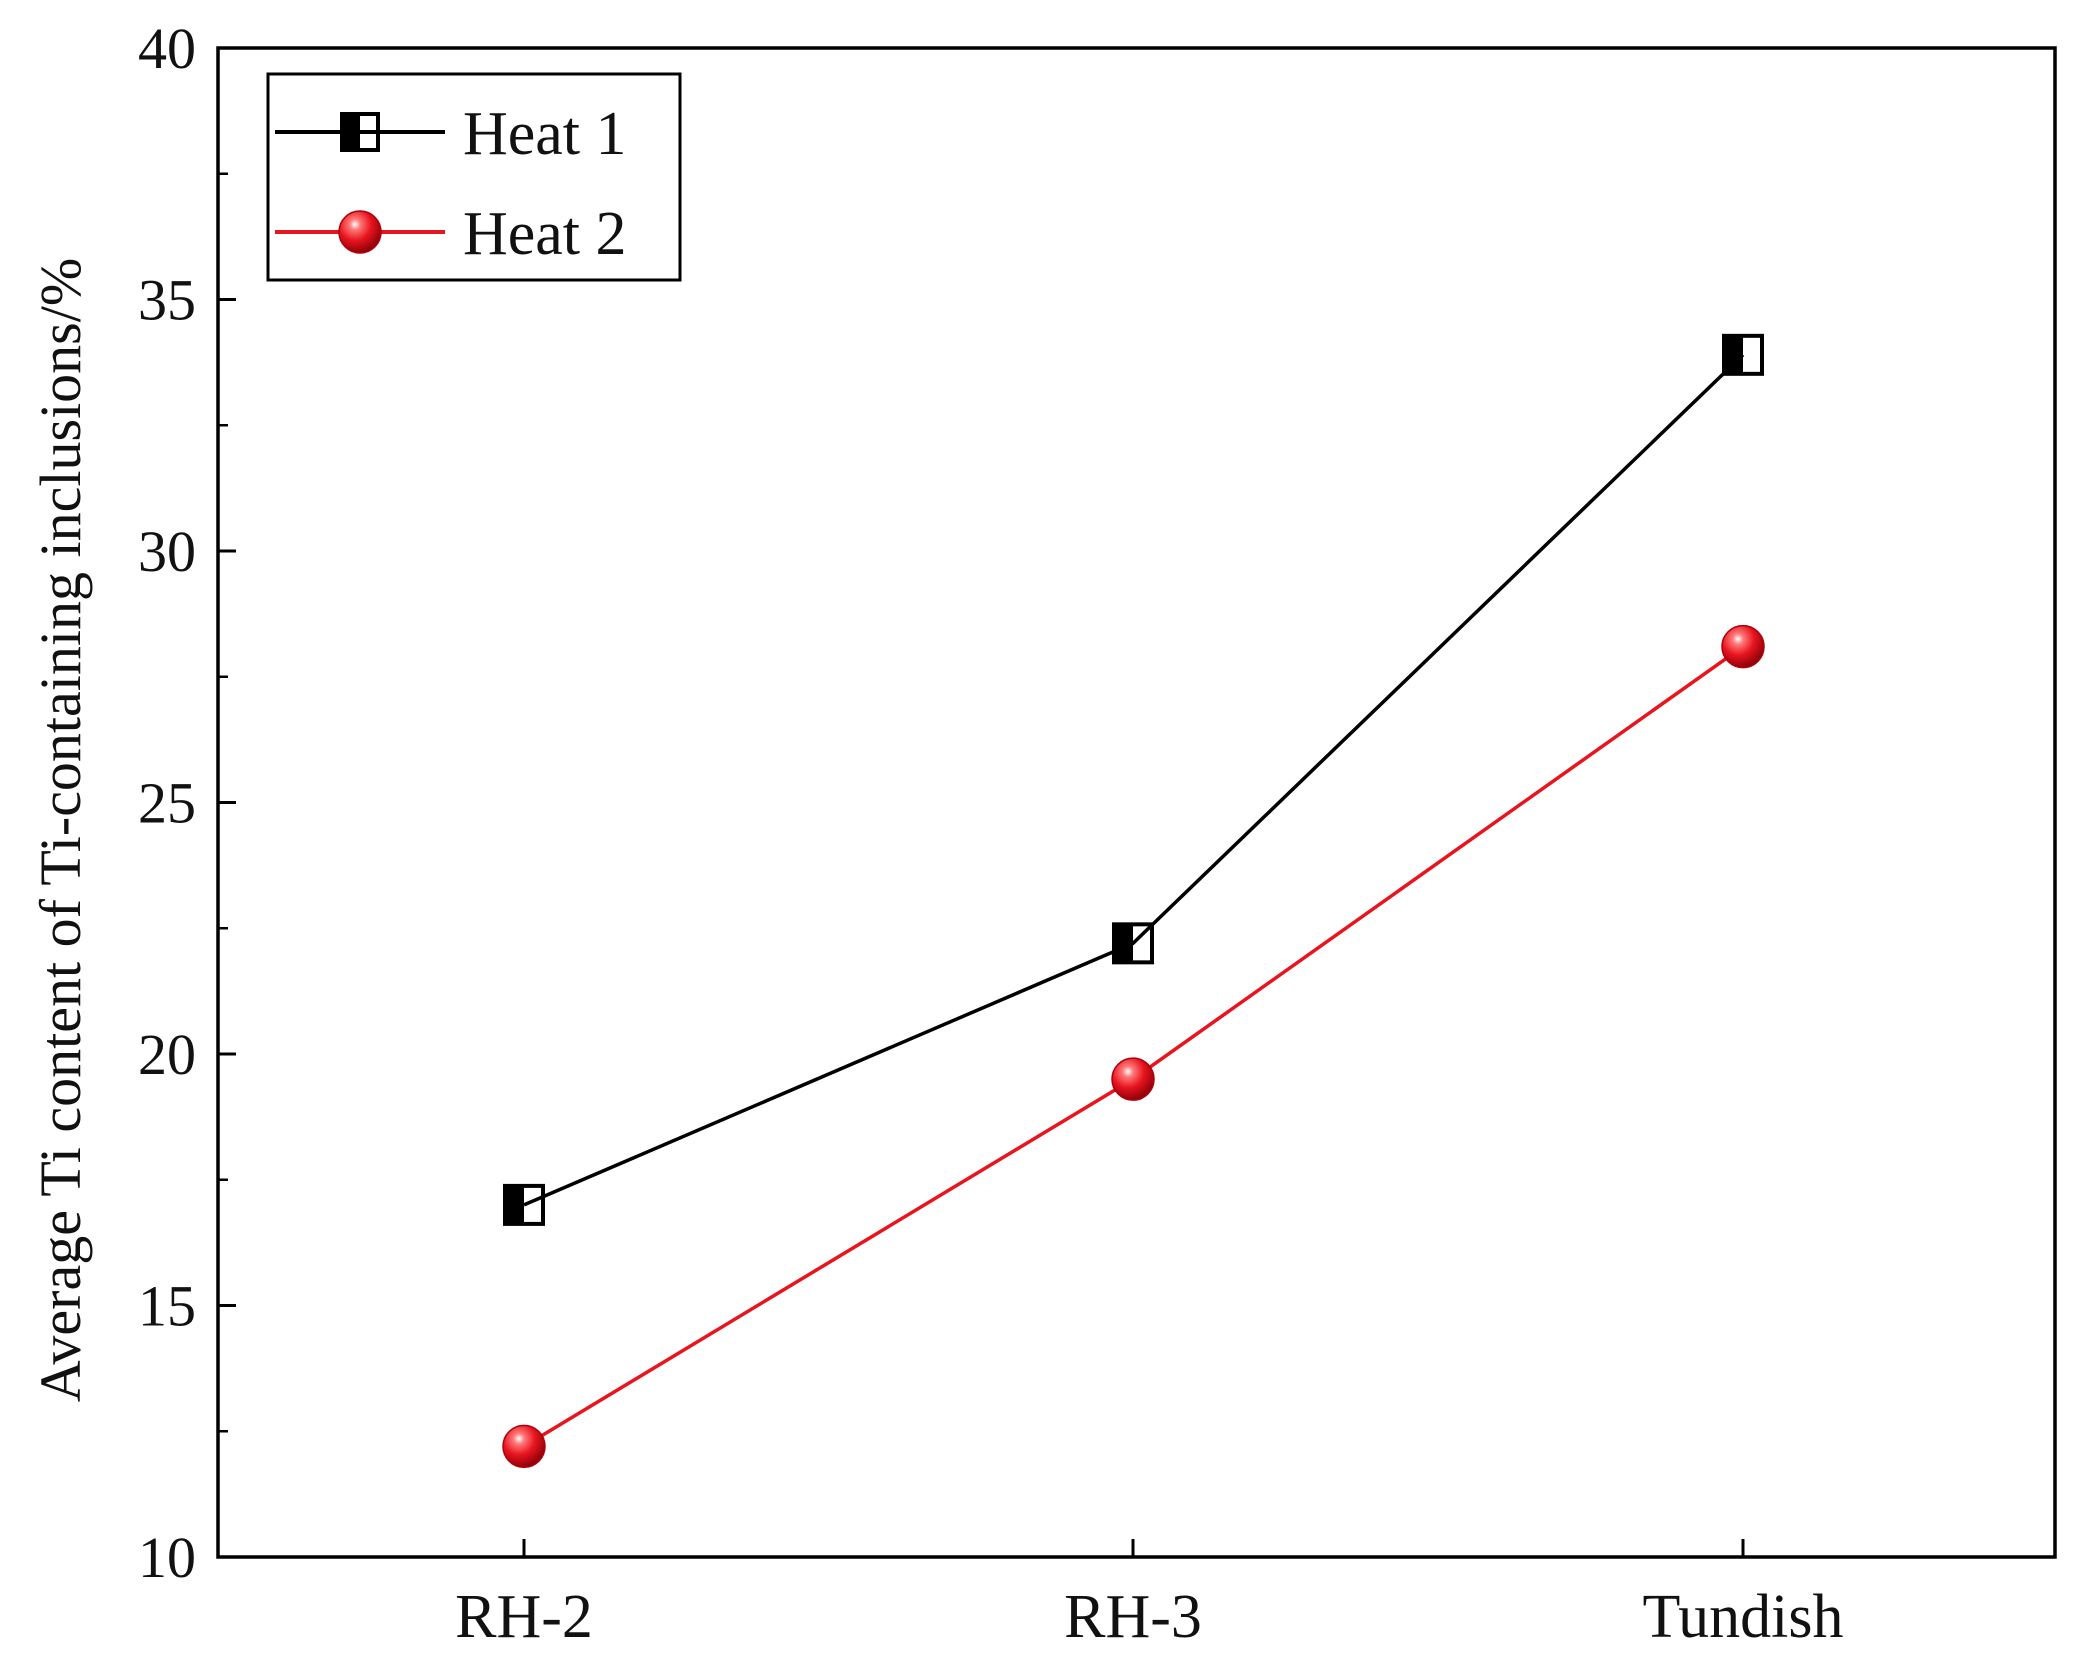  Describe the element at coordinates (167, 551) in the screenshot. I see `y-tick-label: 30` at that location.